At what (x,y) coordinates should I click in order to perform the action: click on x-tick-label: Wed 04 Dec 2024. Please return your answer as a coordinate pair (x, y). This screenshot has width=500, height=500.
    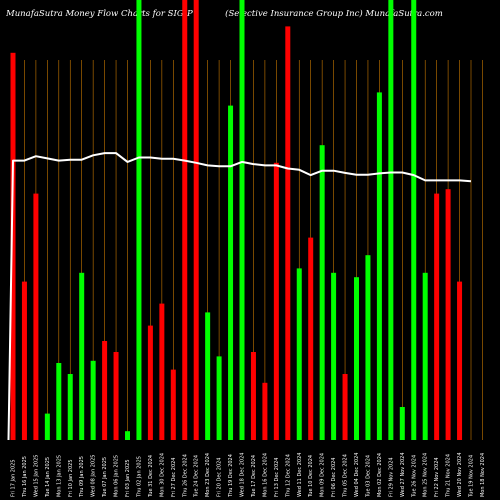
    Looking at the image, I should click on (357, 475).